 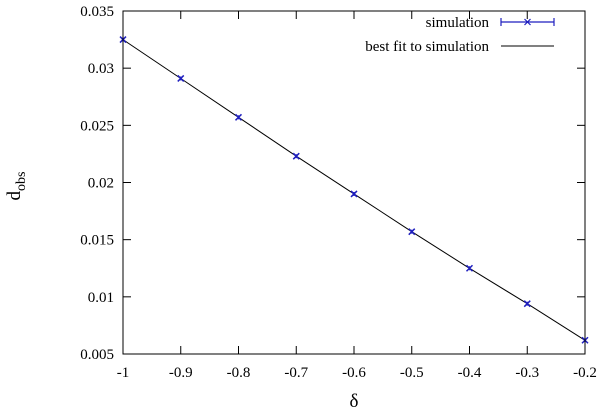 I want to click on legend-label-simulation: simulation, so click(x=458, y=23).